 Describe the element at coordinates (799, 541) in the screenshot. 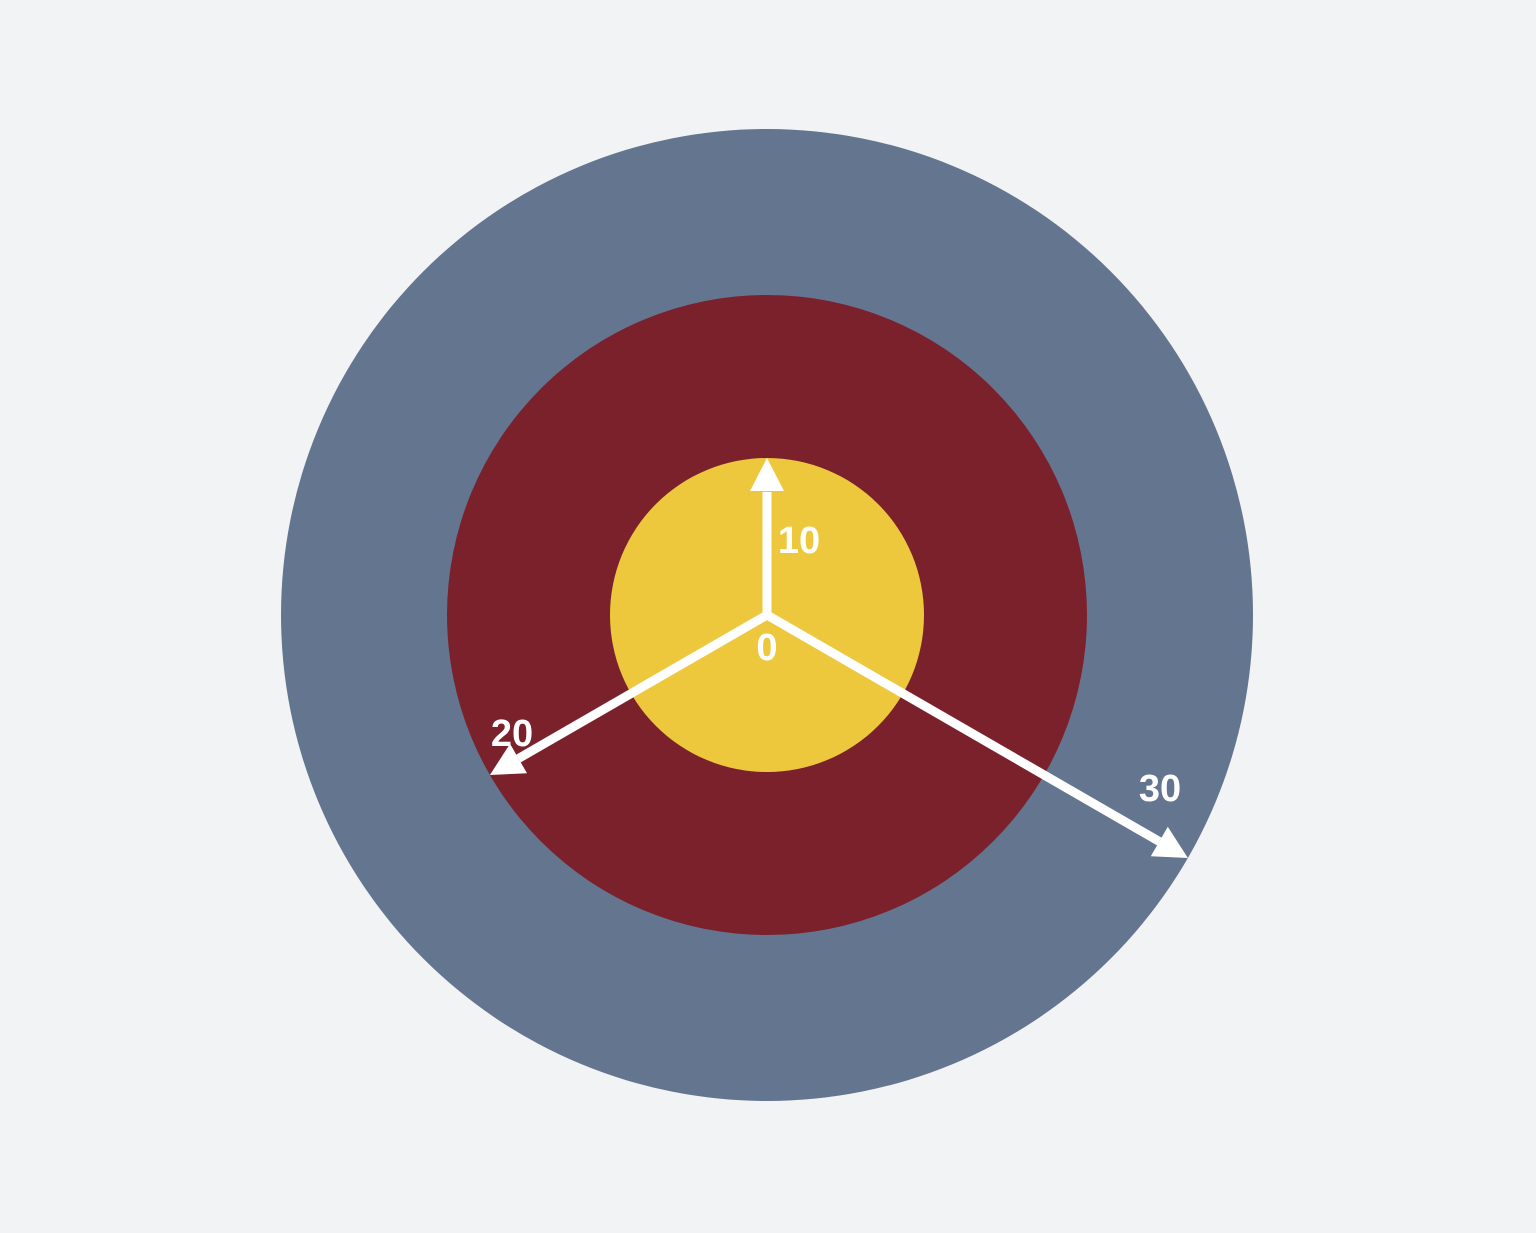

I see `ring-label-10: 10` at that location.